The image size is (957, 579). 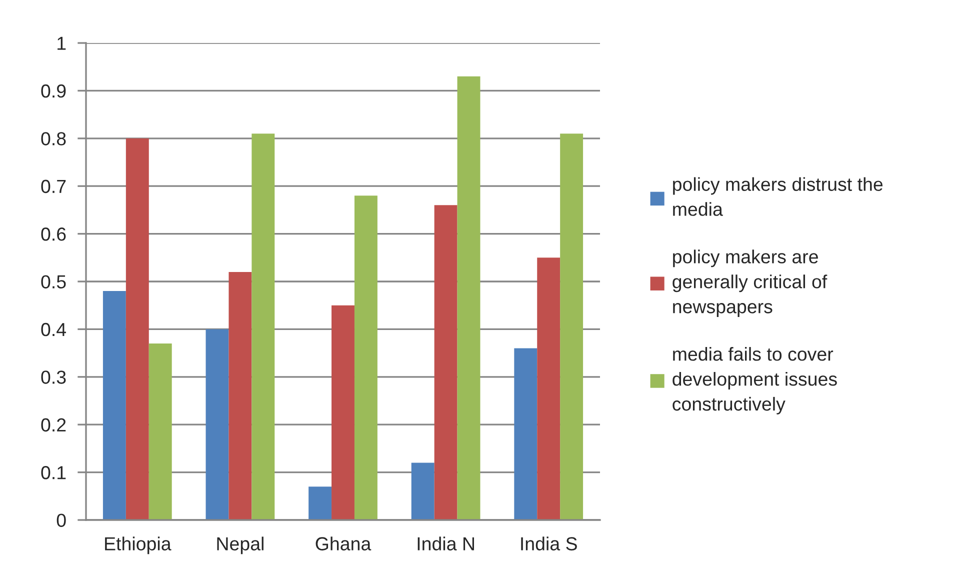 What do you see at coordinates (344, 543) in the screenshot?
I see `x-tick-label: Ghana` at bounding box center [344, 543].